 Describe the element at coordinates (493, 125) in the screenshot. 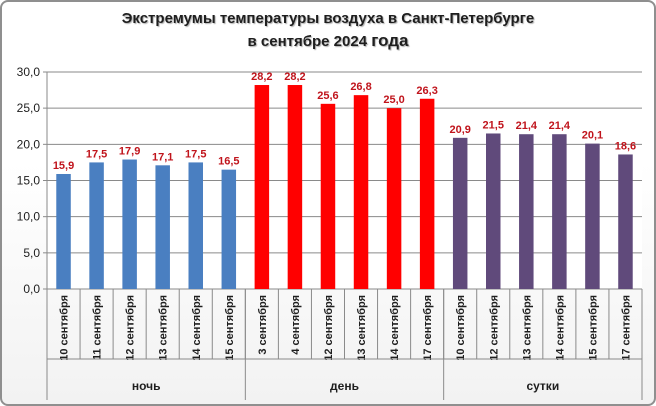

I see `data-label: 21,5` at that location.